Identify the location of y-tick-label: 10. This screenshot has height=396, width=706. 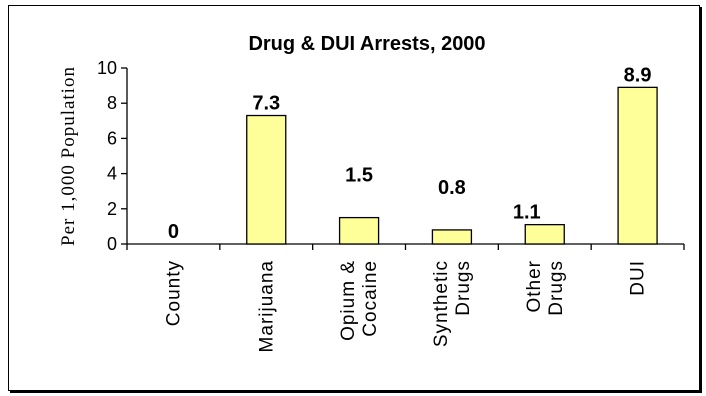
(107, 68).